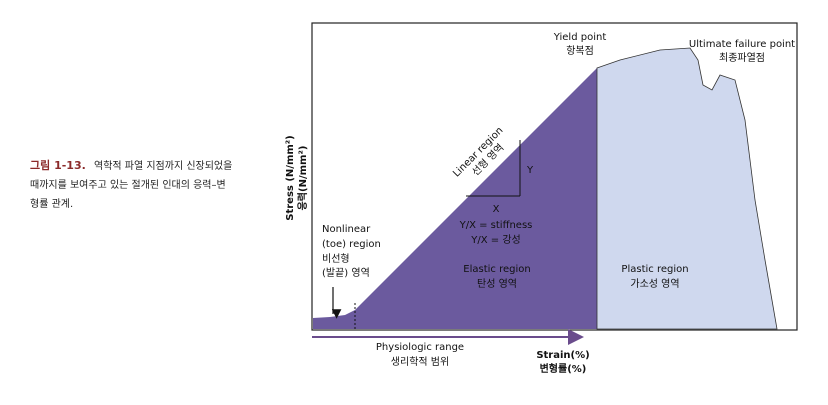  Describe the element at coordinates (420, 361) in the screenshot. I see `annotation: 생리학적 범위` at that location.